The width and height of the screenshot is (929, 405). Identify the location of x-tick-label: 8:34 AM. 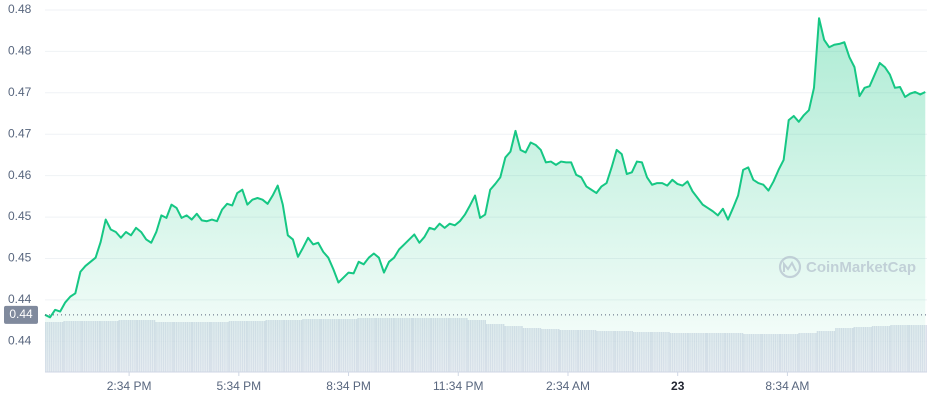
(787, 386).